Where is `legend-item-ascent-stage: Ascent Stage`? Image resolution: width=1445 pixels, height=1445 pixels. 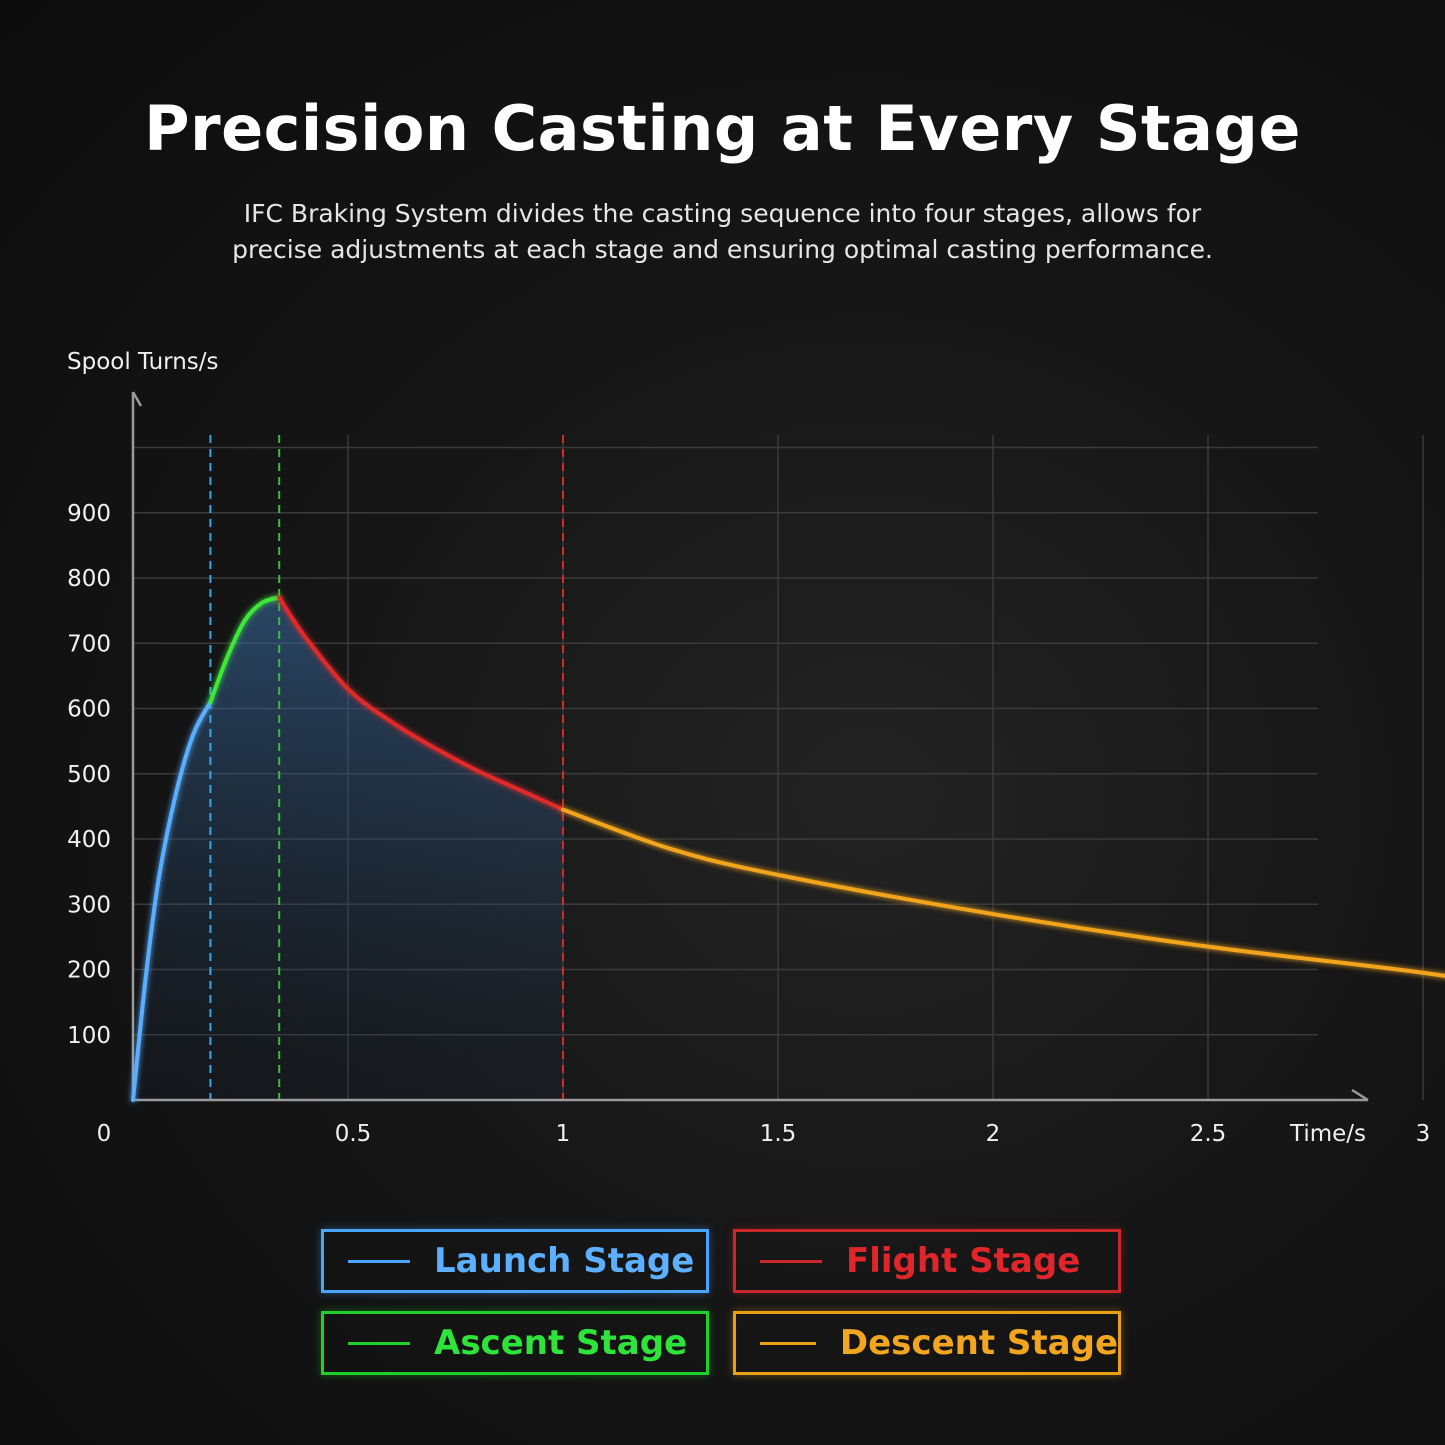 legend-item-ascent-stage: Ascent Stage is located at coordinates (515, 1343).